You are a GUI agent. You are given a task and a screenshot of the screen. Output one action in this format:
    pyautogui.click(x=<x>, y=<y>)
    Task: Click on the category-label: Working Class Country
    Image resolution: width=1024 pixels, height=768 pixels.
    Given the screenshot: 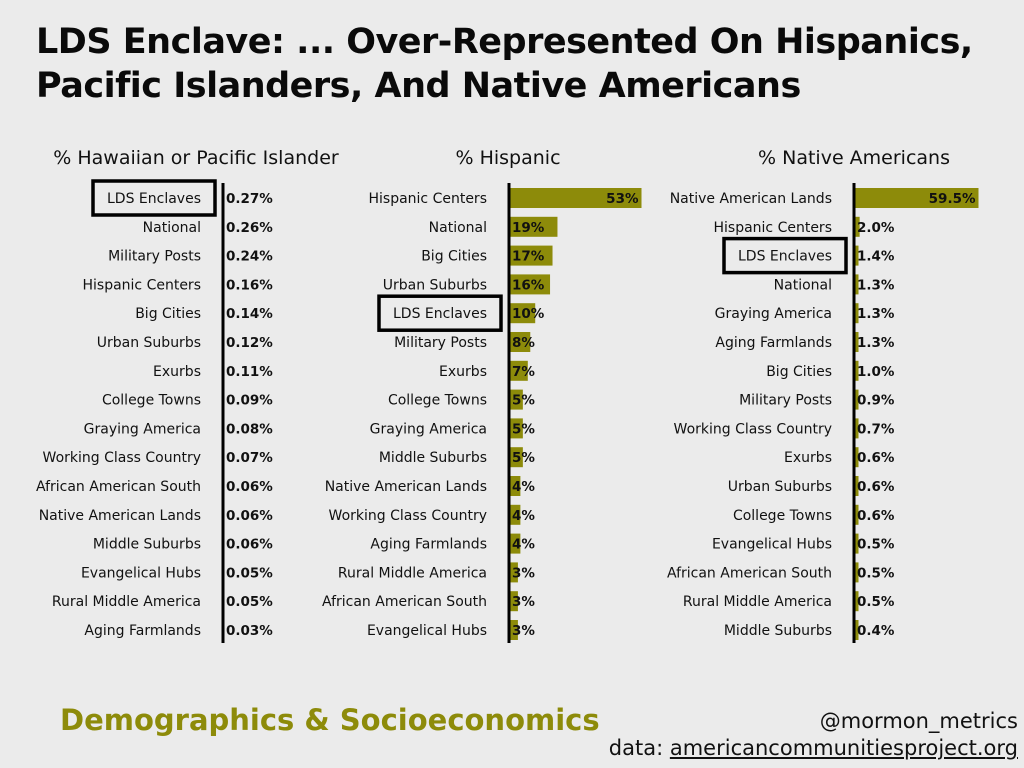 What is the action you would take?
    pyautogui.click(x=408, y=516)
    